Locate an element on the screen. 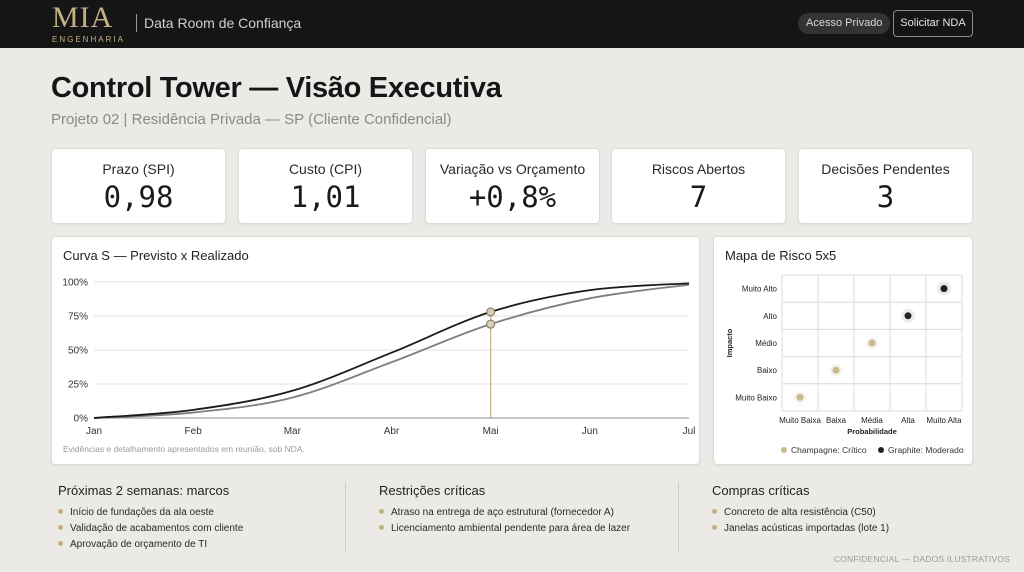 The width and height of the screenshot is (1024, 572). legend-label: Graphite: Moderado is located at coordinates (926, 450).